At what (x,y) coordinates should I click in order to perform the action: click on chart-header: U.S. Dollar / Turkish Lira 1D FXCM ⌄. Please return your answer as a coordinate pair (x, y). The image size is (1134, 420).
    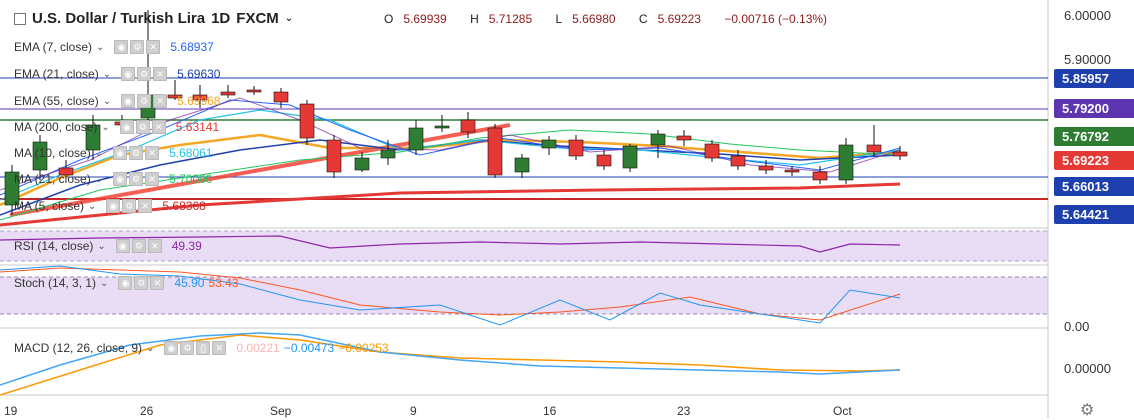
    Looking at the image, I should click on (153, 18).